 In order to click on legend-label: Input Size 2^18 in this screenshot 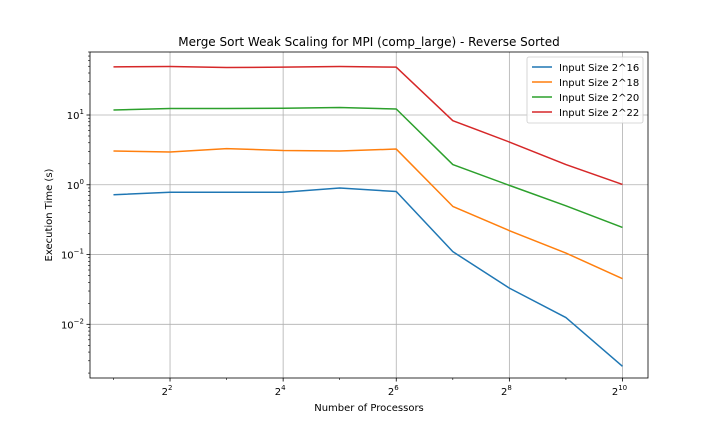, I will do `click(599, 83)`.